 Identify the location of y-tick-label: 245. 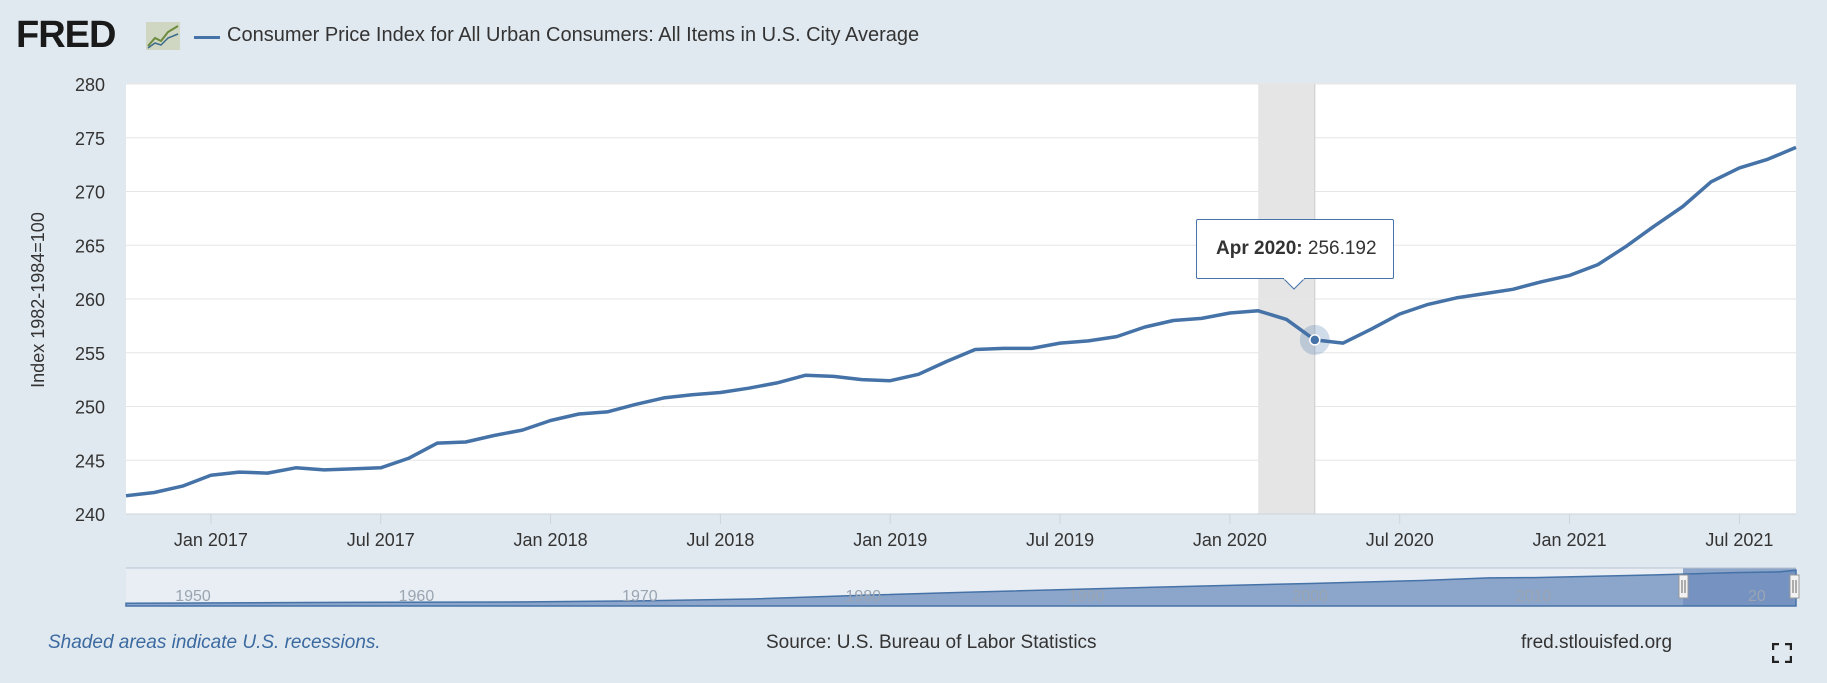
(90, 461).